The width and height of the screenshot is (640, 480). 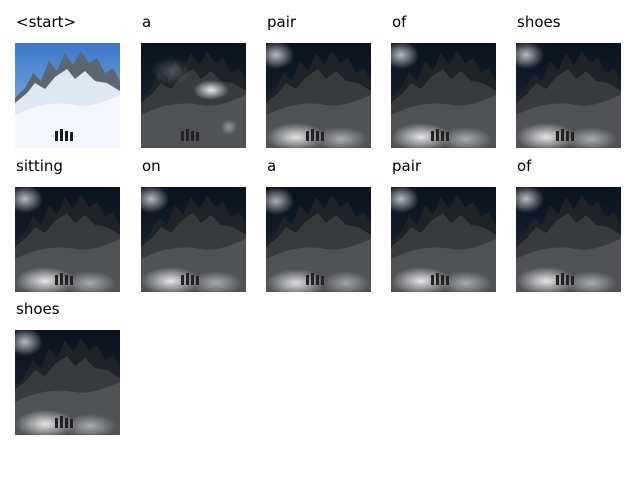 What do you see at coordinates (46, 22) in the screenshot?
I see `word-label: <start>` at bounding box center [46, 22].